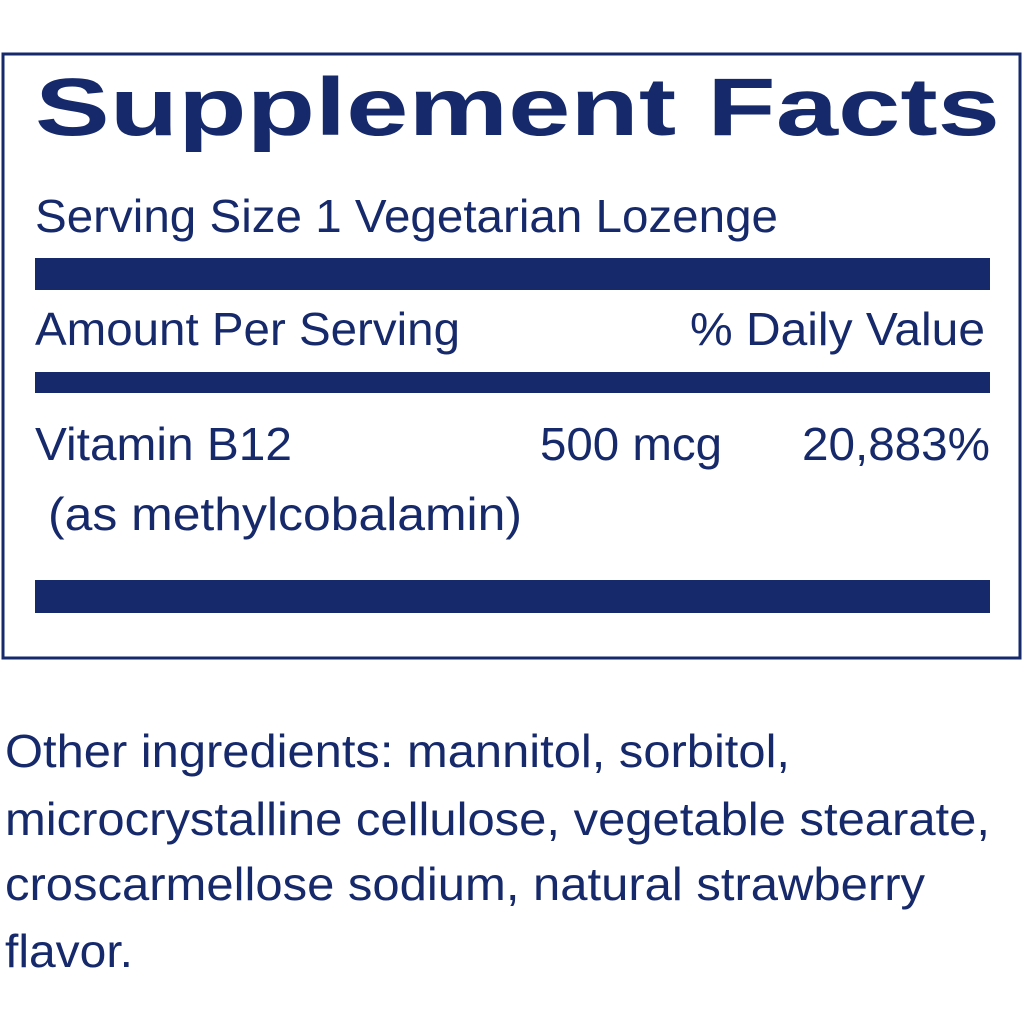 The width and height of the screenshot is (1024, 1024). What do you see at coordinates (247, 329) in the screenshot?
I see `amount-header: Amount Per Serving` at bounding box center [247, 329].